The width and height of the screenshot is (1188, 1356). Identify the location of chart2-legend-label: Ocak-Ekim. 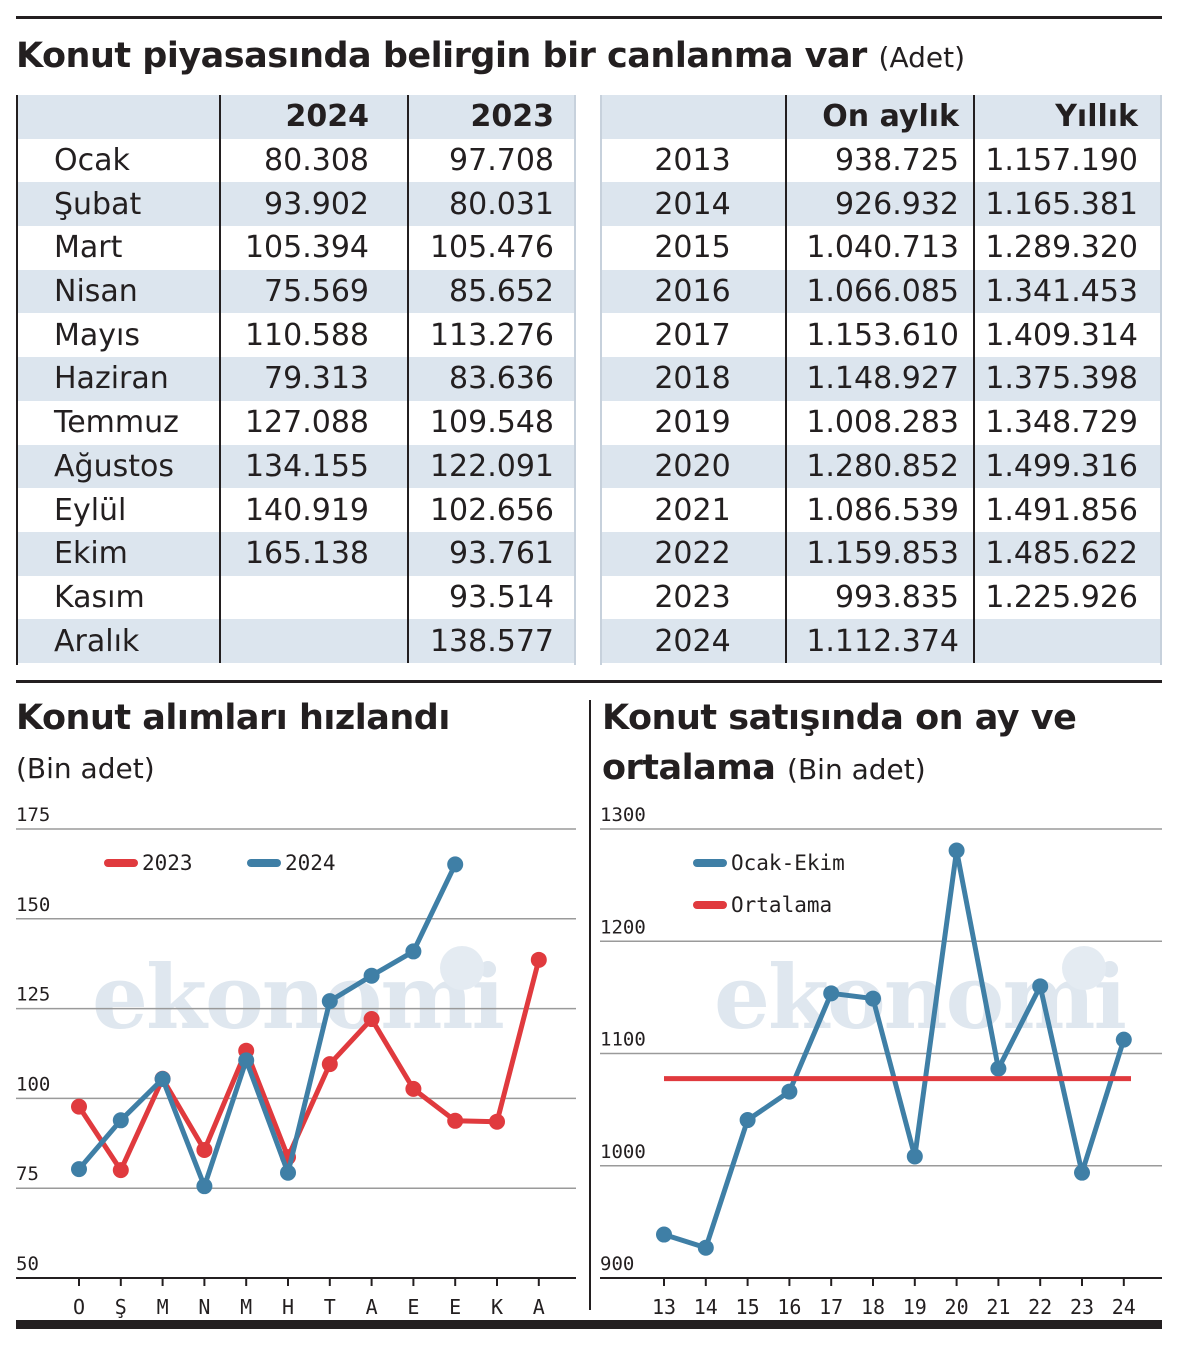
(788, 863).